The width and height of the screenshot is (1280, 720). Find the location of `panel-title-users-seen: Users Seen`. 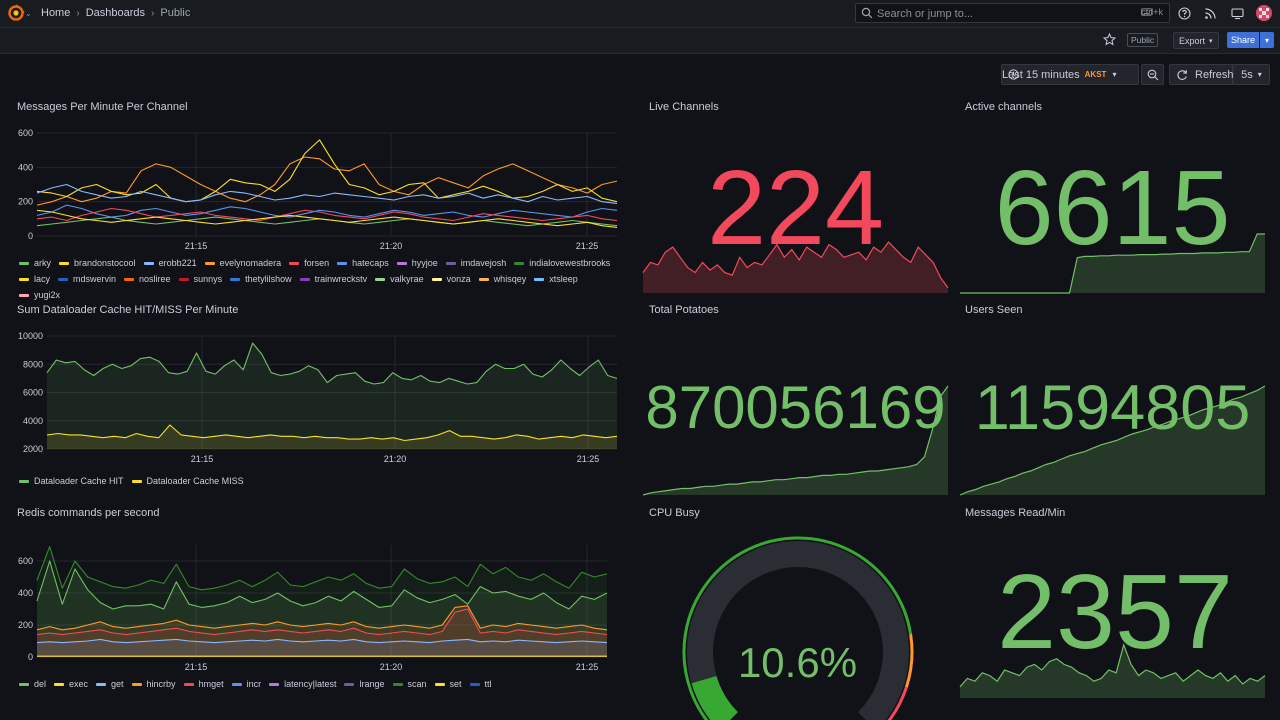

panel-title-users-seen: Users Seen is located at coordinates (994, 310).